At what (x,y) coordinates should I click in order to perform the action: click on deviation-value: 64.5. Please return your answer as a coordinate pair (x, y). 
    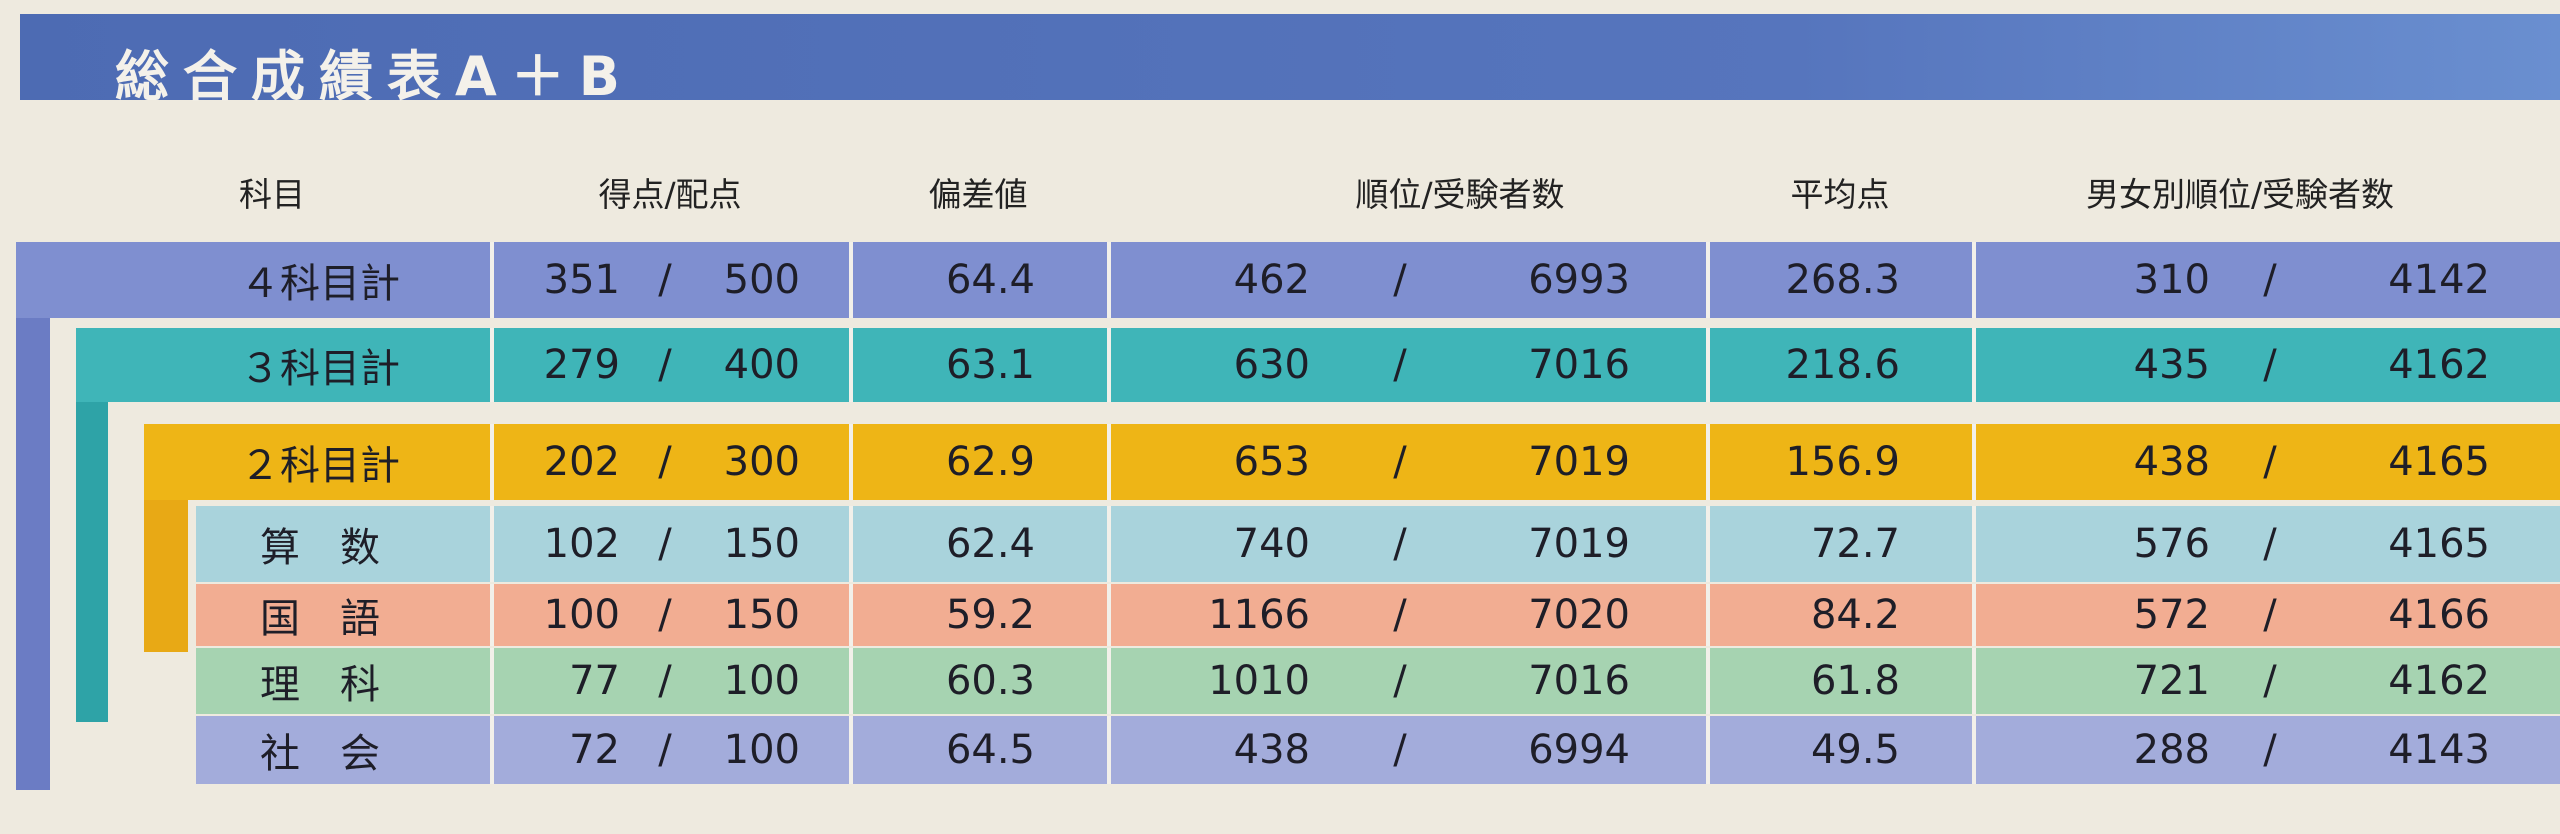
    Looking at the image, I should click on (990, 750).